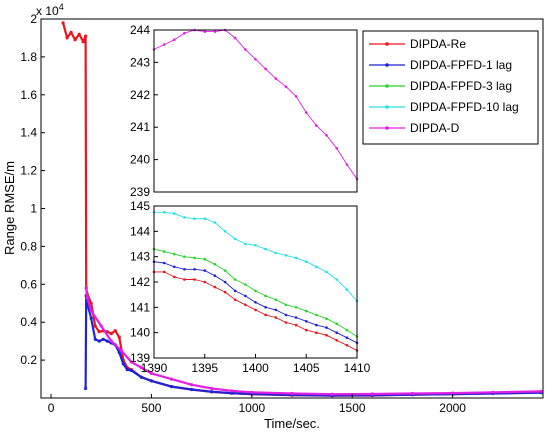 Image resolution: width=550 pixels, height=441 pixels. I want to click on main-y-tick-label: 1.8, so click(28, 57).